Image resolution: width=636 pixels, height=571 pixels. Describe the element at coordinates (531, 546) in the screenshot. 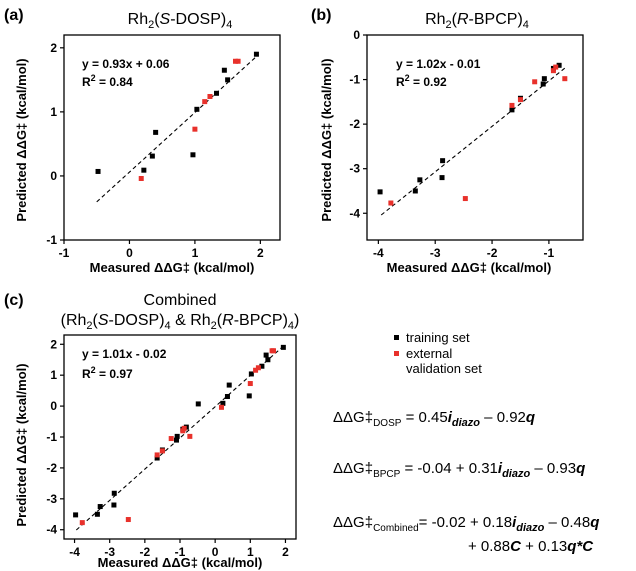

I see `equation-combined-line2: + 0.88C + 0.13q*C` at that location.